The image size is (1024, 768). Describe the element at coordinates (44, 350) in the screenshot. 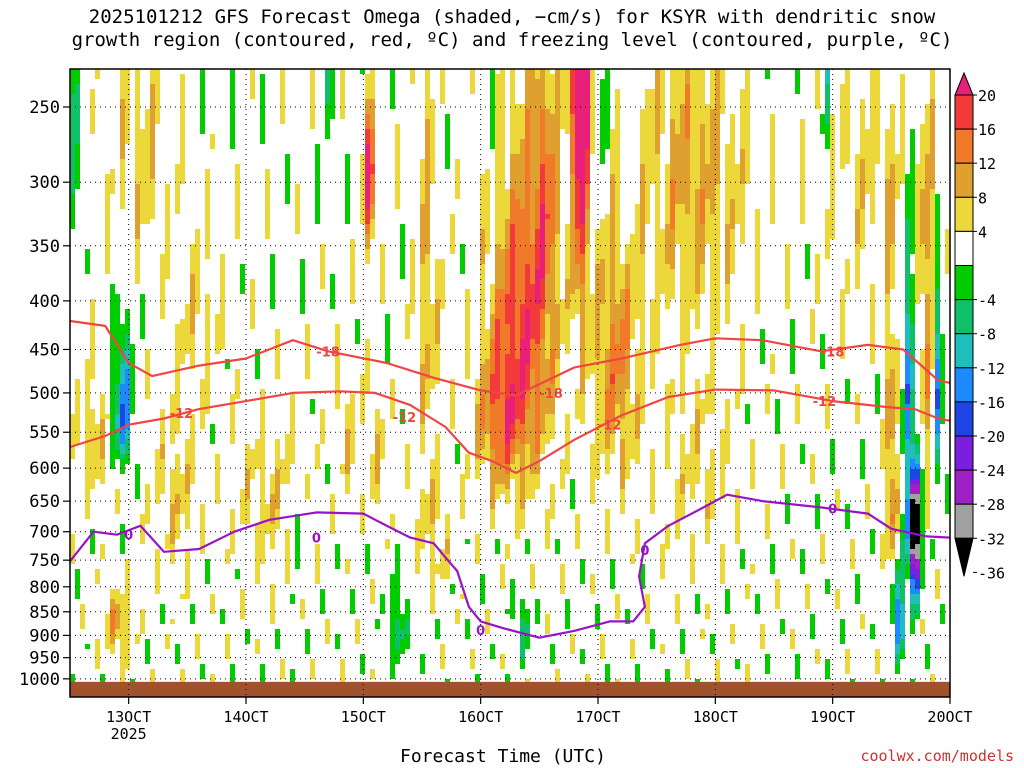

I see `y-tick-label: 450` at that location.